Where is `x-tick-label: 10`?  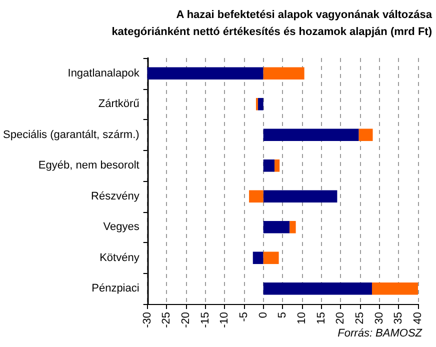 x-tick-label: 10 is located at coordinates (302, 318).